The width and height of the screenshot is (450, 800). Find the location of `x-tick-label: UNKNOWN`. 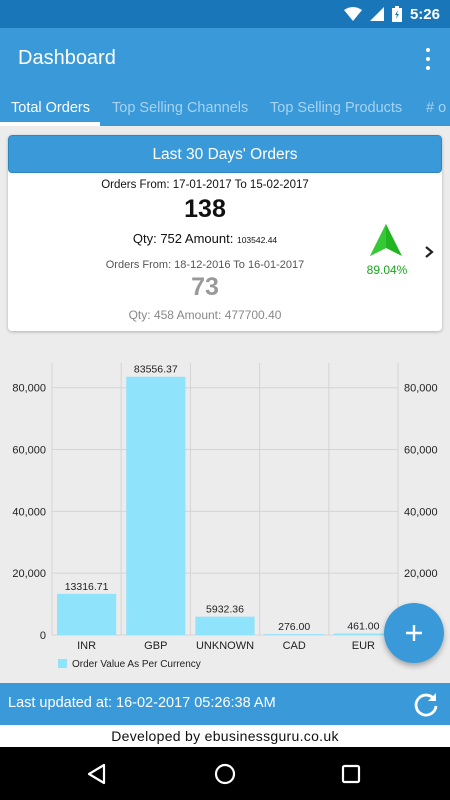

x-tick-label: UNKNOWN is located at coordinates (225, 646).